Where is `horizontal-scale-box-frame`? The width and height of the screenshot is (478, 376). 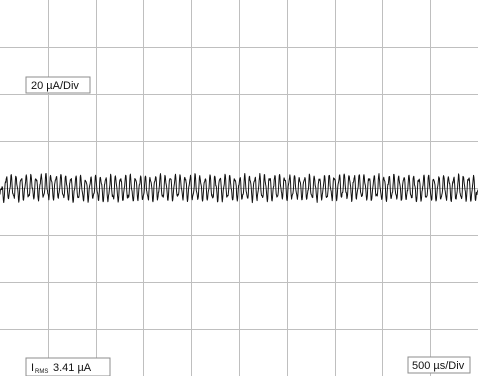 horizontal-scale-box-frame is located at coordinates (439, 365).